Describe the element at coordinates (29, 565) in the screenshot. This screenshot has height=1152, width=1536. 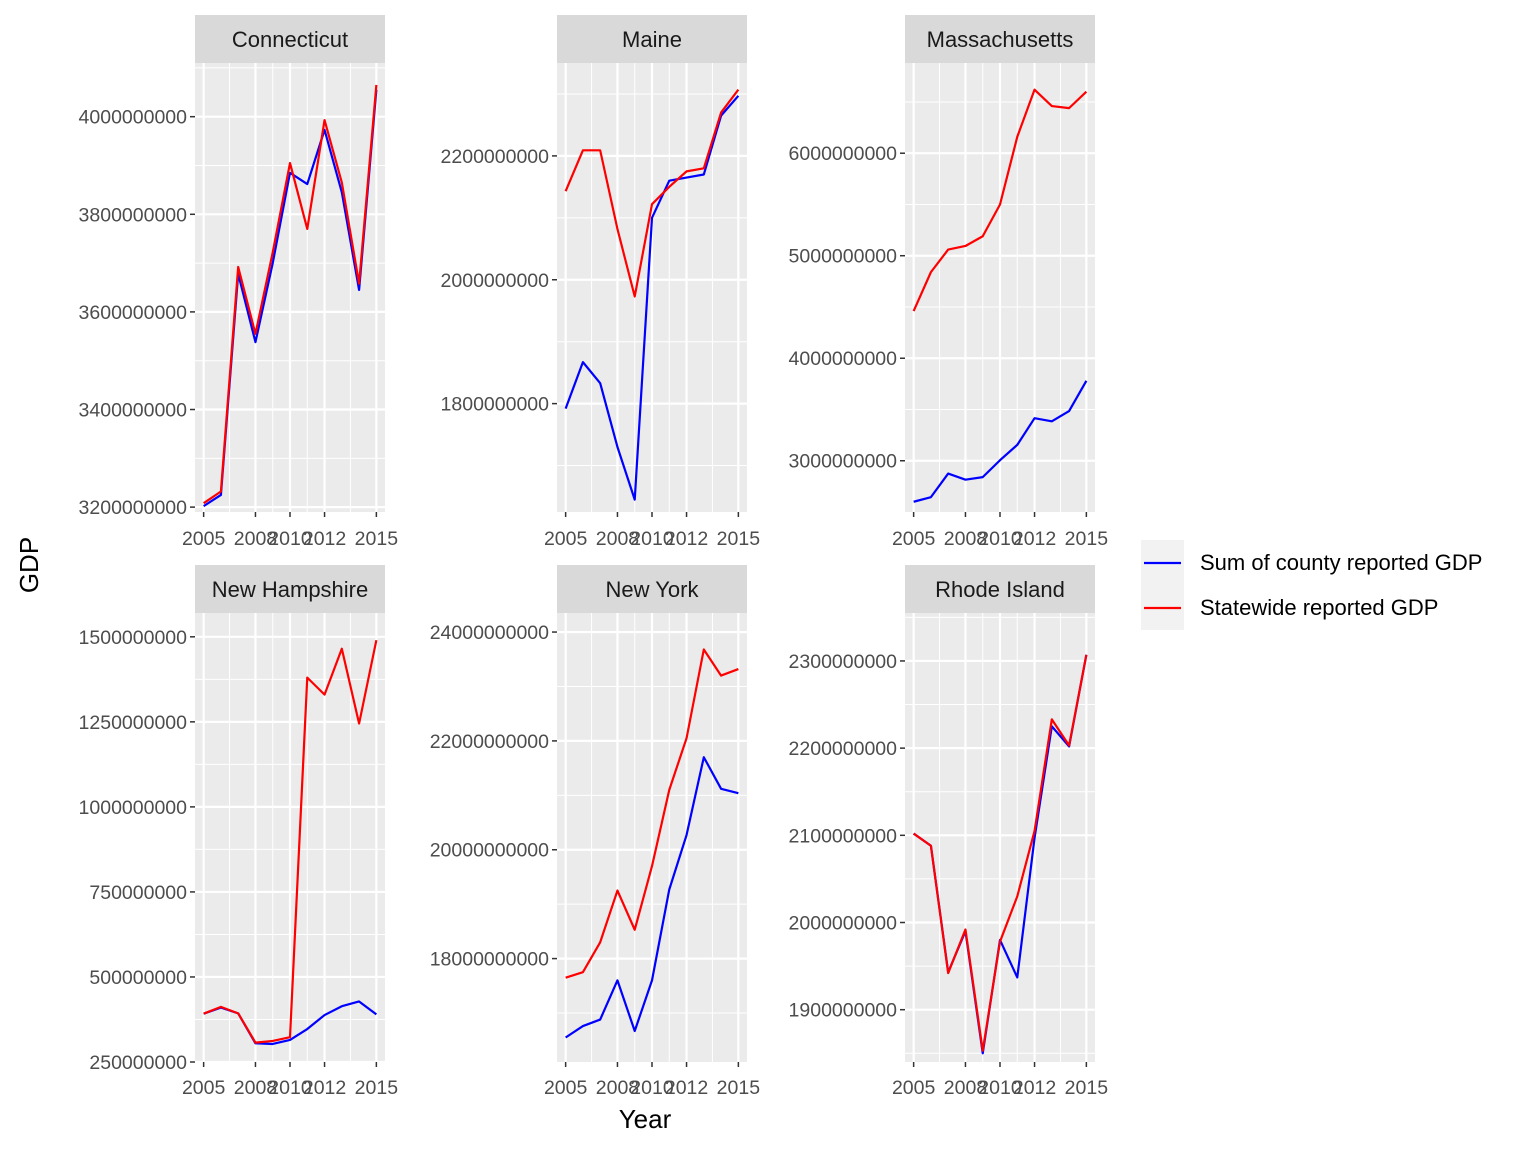
I see `y-axis-title: GDP` at that location.